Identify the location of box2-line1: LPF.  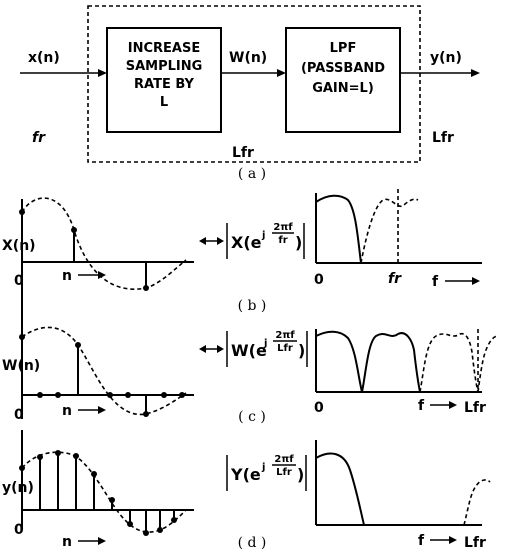
(343, 48).